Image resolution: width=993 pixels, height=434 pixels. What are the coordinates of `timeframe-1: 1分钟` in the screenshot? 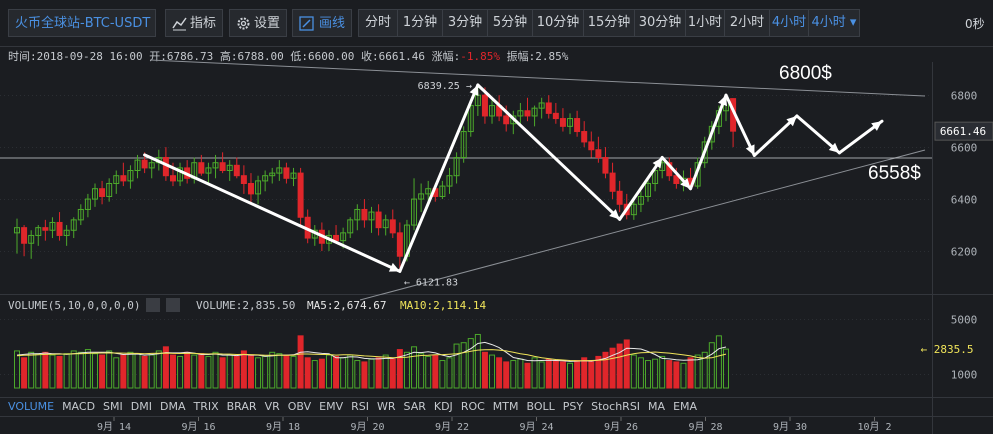 It's located at (420, 23).